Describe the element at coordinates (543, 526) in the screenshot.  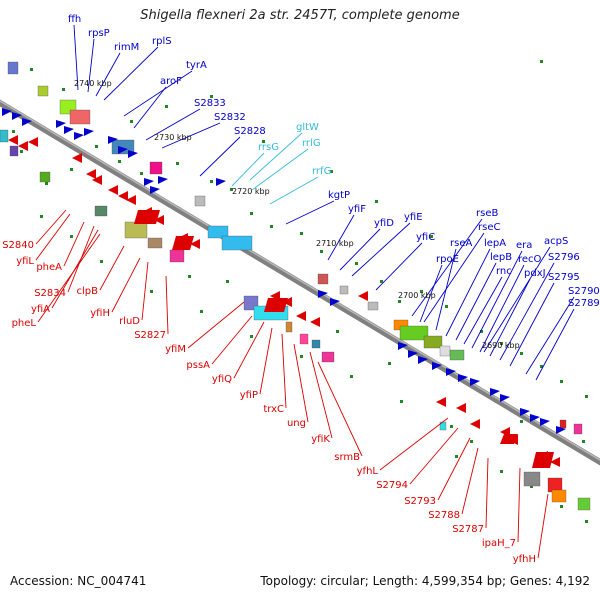
I see `leader-yfhH` at that location.